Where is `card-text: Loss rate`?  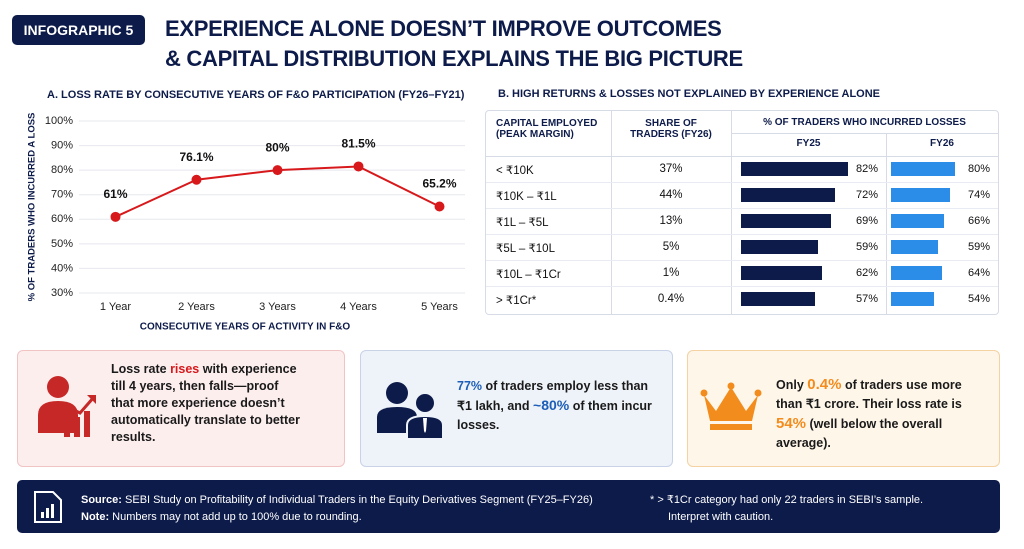 card-text: Loss rate is located at coordinates (141, 369).